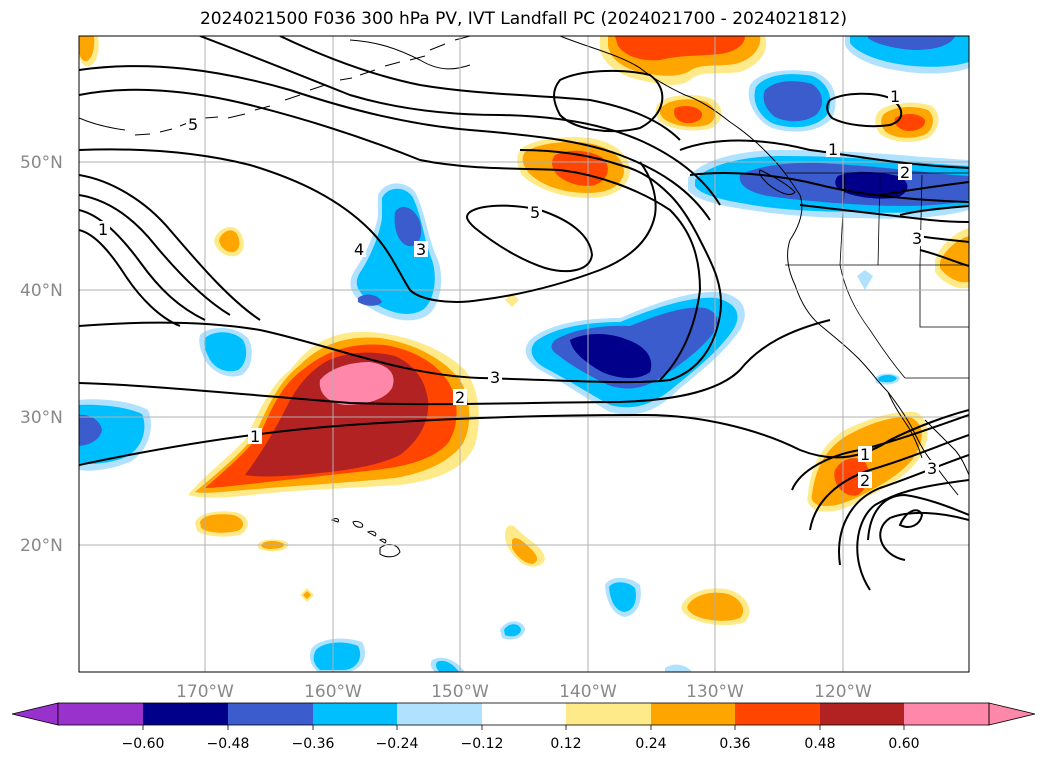 The image size is (1047, 765). Describe the element at coordinates (865, 454) in the screenshot. I see `contour-label-1d: 1` at that location.